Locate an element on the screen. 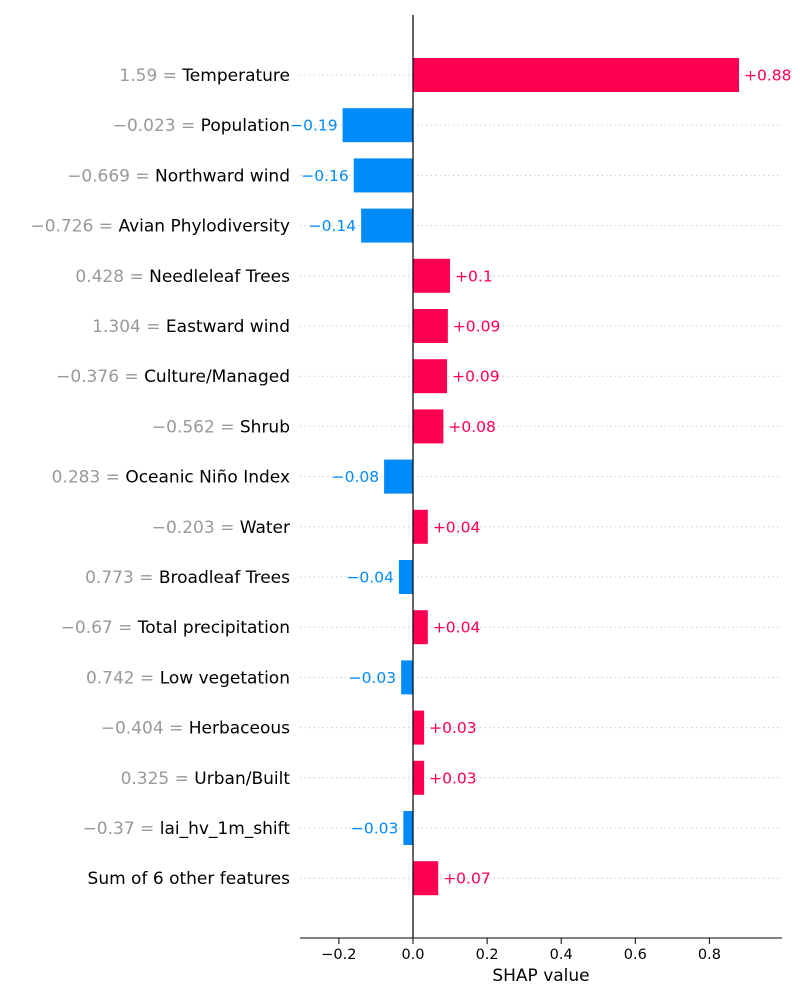 This screenshot has height=1000, width=800. feature-name: Shrub is located at coordinates (265, 427).